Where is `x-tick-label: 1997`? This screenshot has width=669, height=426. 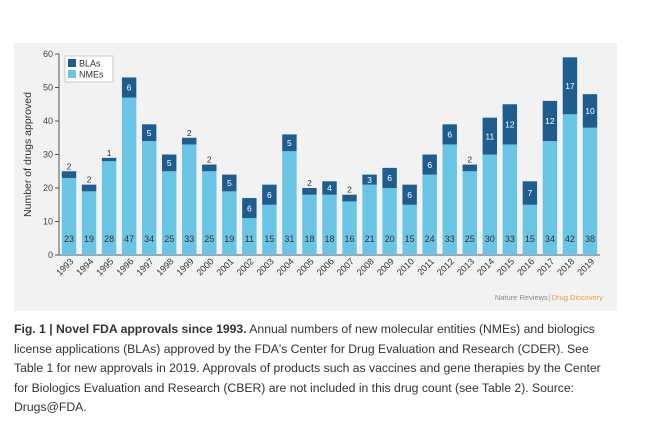 x-tick-label: 1997 is located at coordinates (144, 266).